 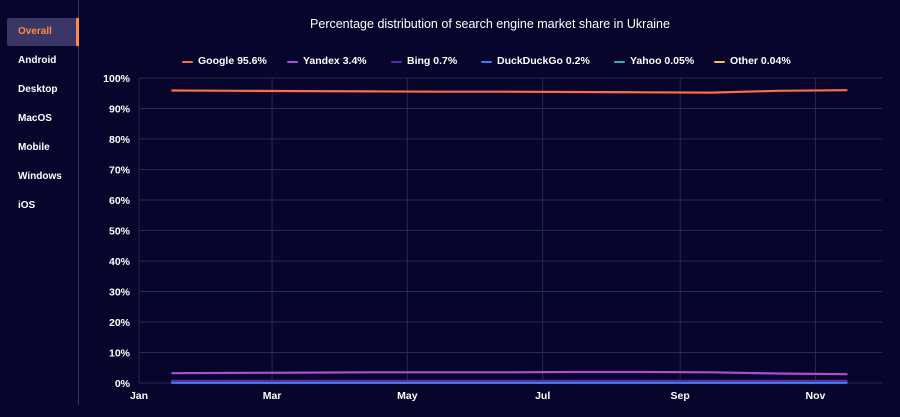 I want to click on y-tick-label: 90%, so click(x=120, y=110).